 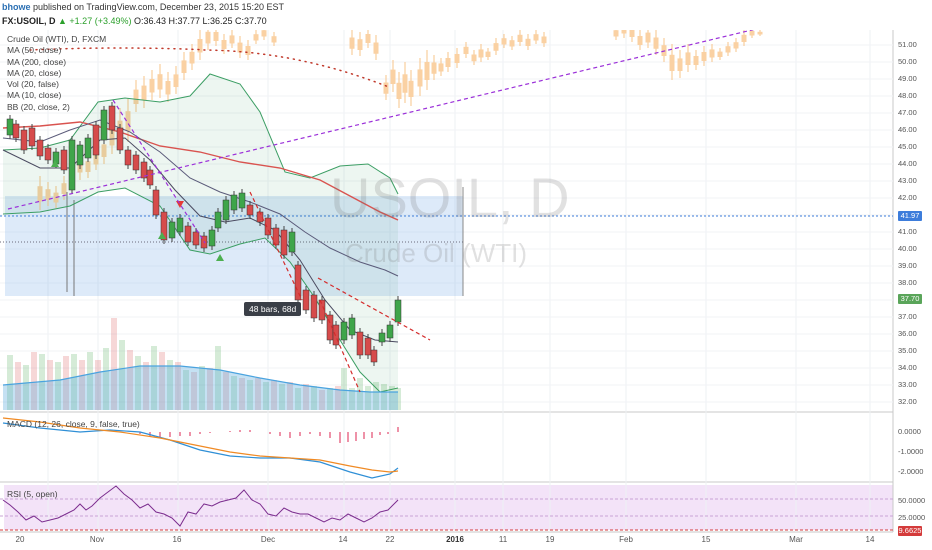 What do you see at coordinates (907, 282) in the screenshot?
I see `price-tick: 38.00` at bounding box center [907, 282].